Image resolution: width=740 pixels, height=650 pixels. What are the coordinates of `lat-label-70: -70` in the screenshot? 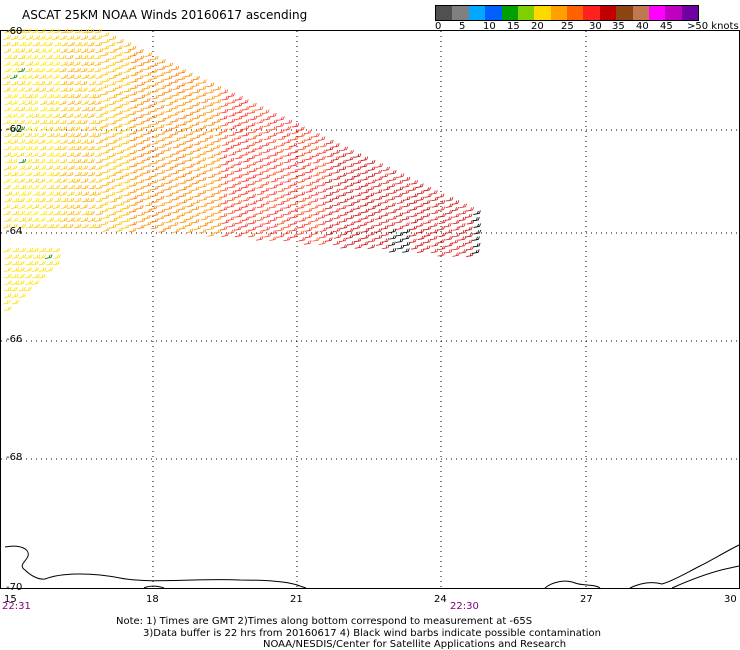 It's located at (14, 587).